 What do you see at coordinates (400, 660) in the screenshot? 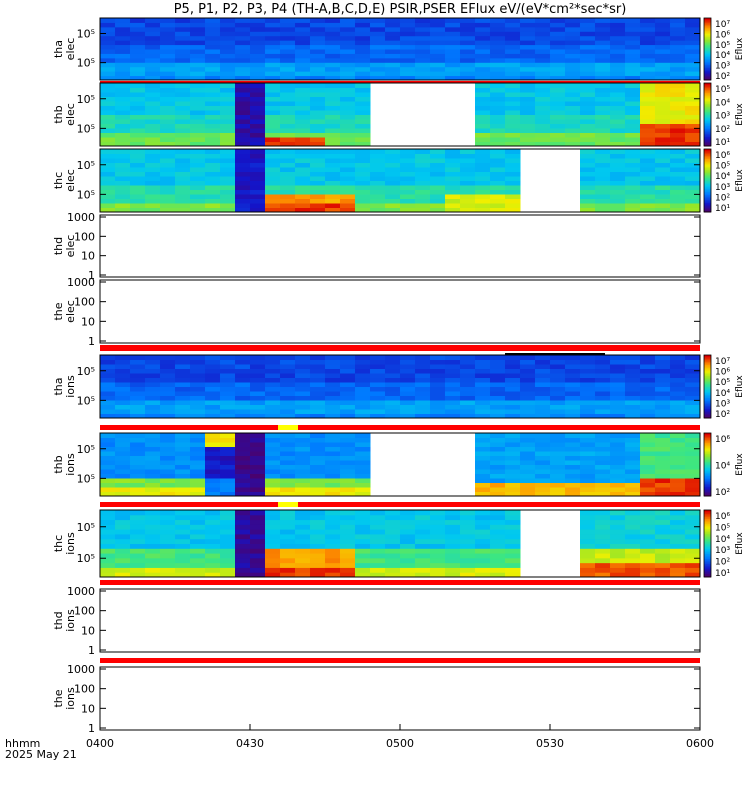
I see `separator-bar` at bounding box center [400, 660].